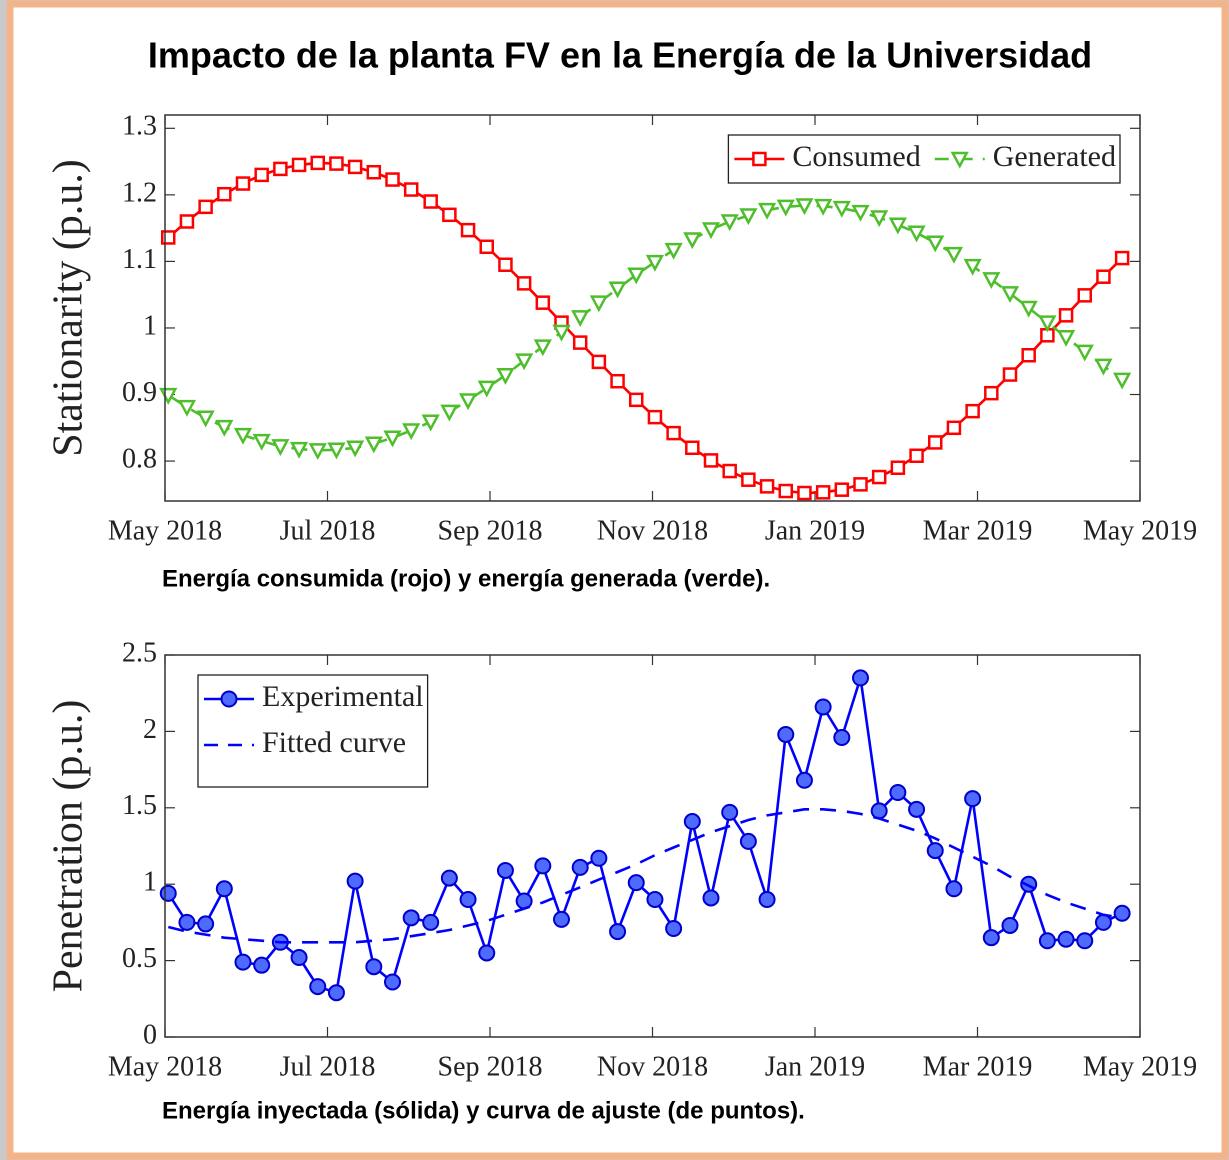  What do you see at coordinates (652, 1066) in the screenshot?
I see `x-tick-label: Nov 2018` at bounding box center [652, 1066].